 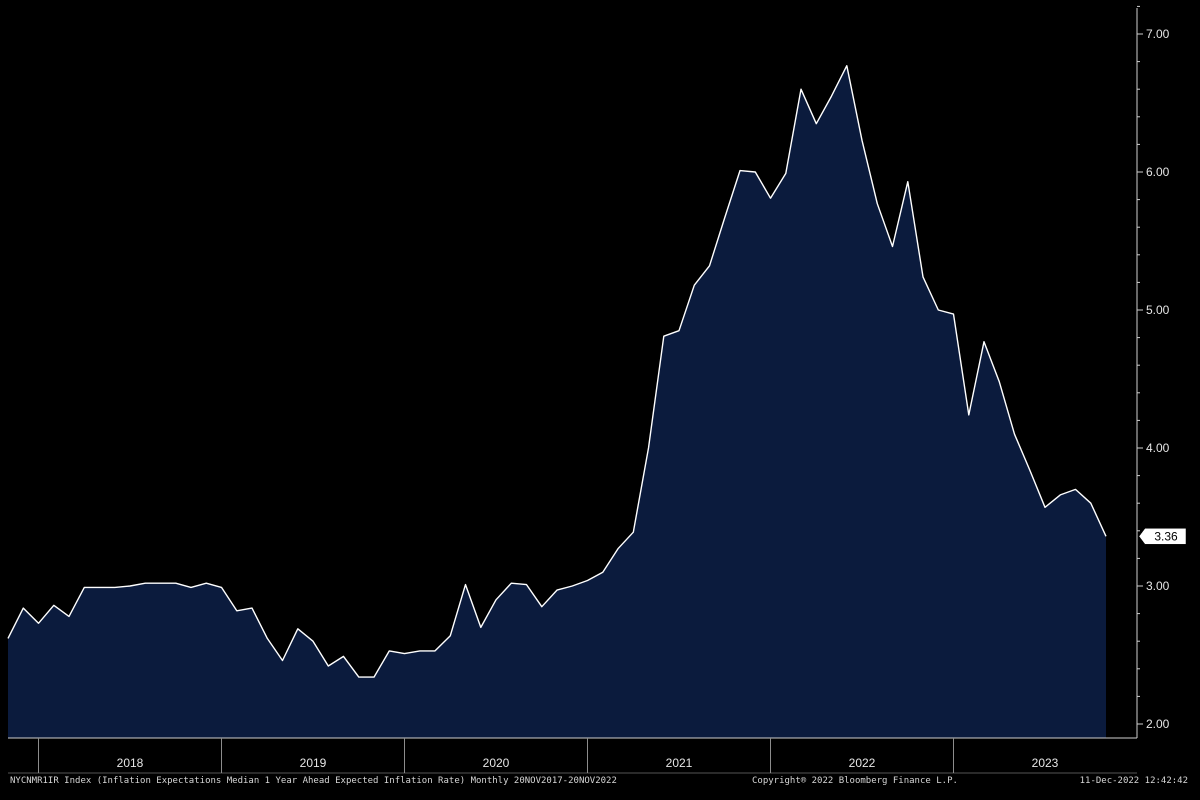 I want to click on x-period-label: 2023, so click(x=1045, y=763).